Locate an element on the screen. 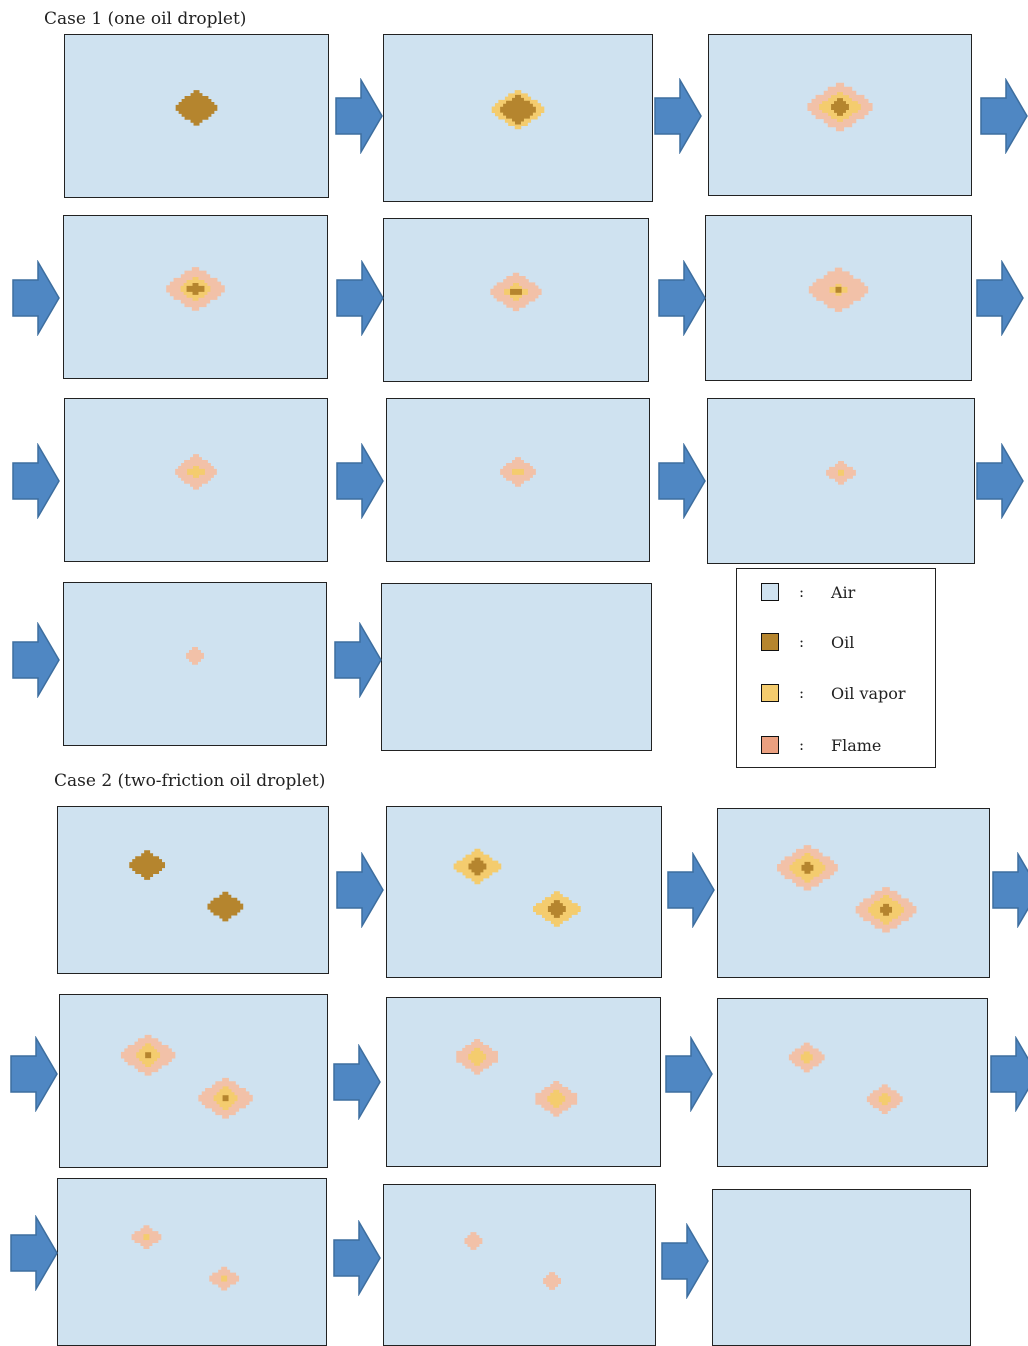  case2-title: Case 2 (two-friction oil droplet) is located at coordinates (190, 781).